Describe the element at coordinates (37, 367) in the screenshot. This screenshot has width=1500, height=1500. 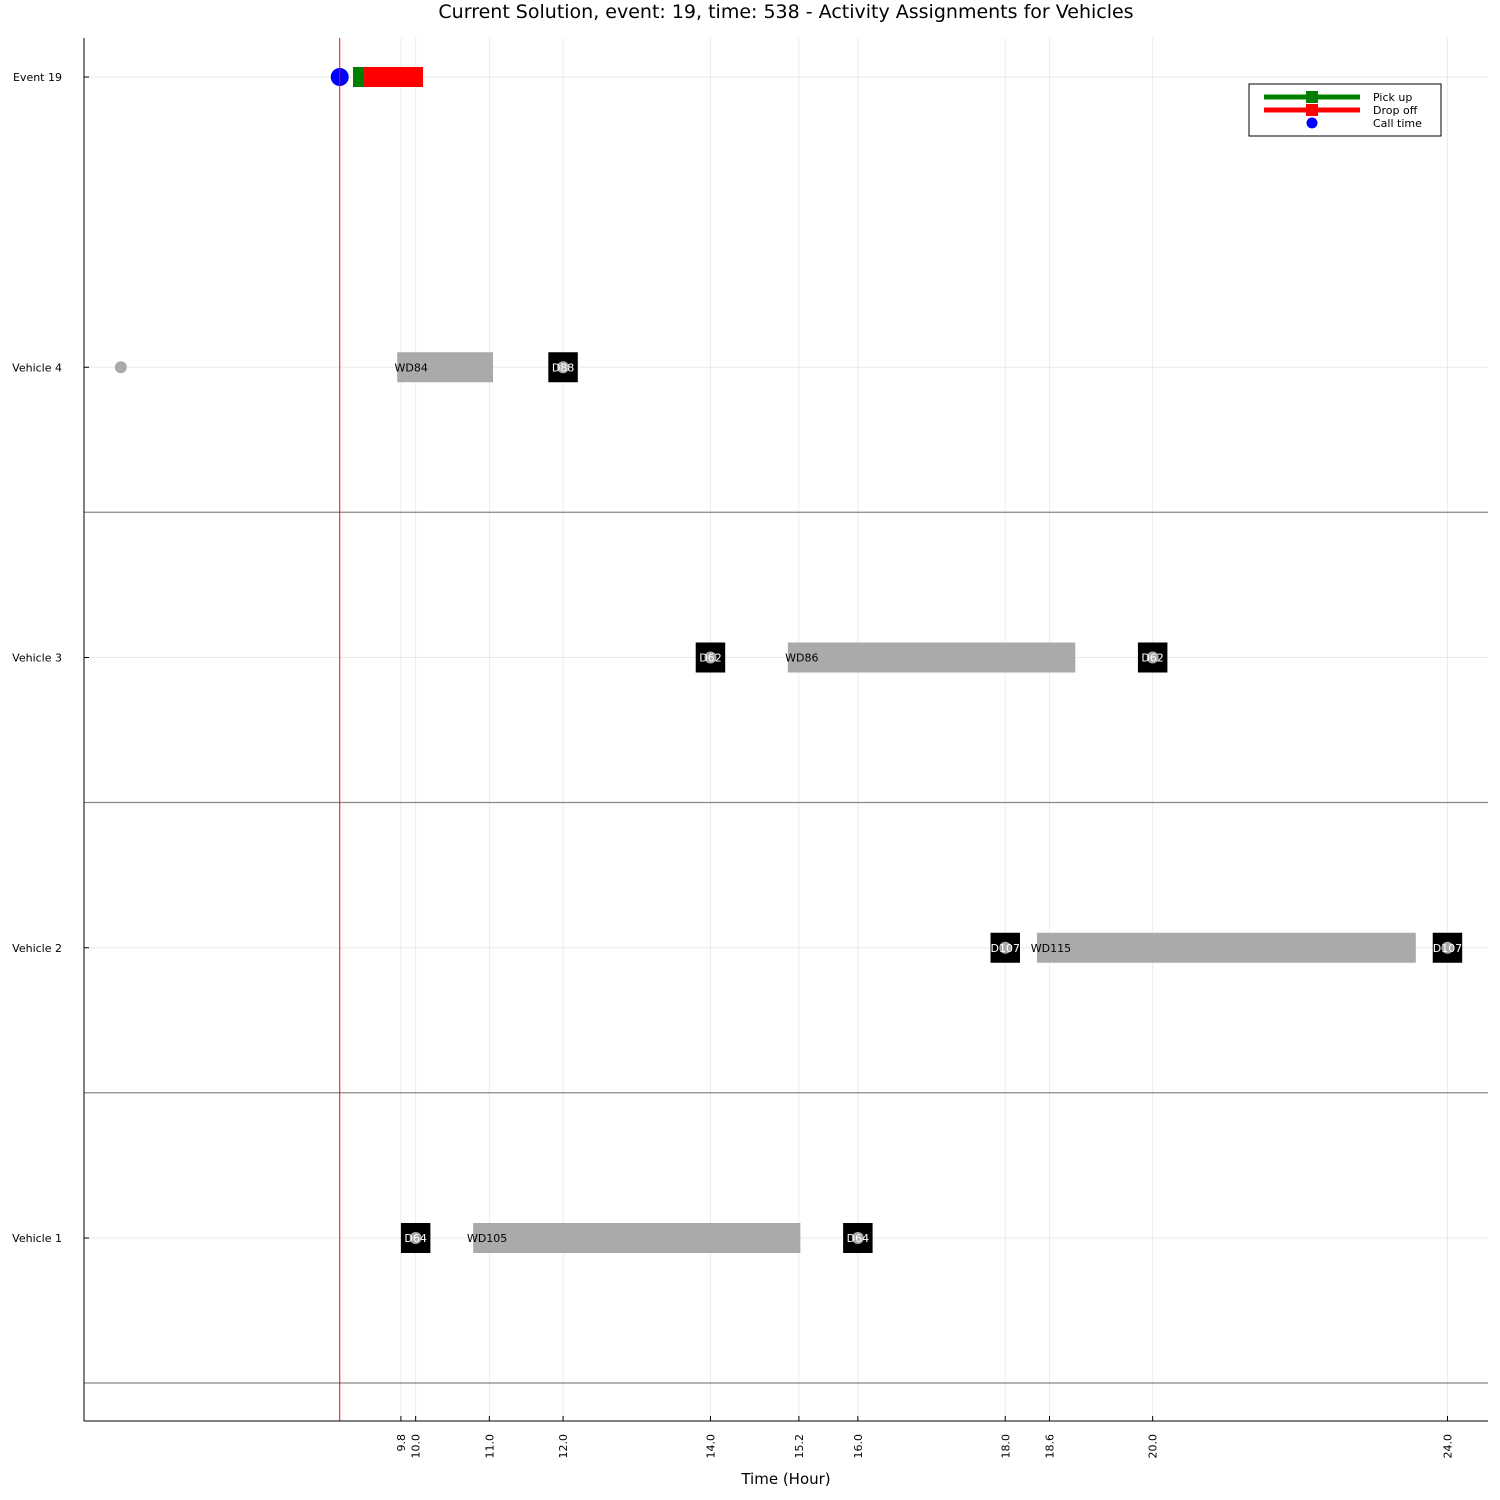
I see `y-tick-label: Vehicle 4` at that location.